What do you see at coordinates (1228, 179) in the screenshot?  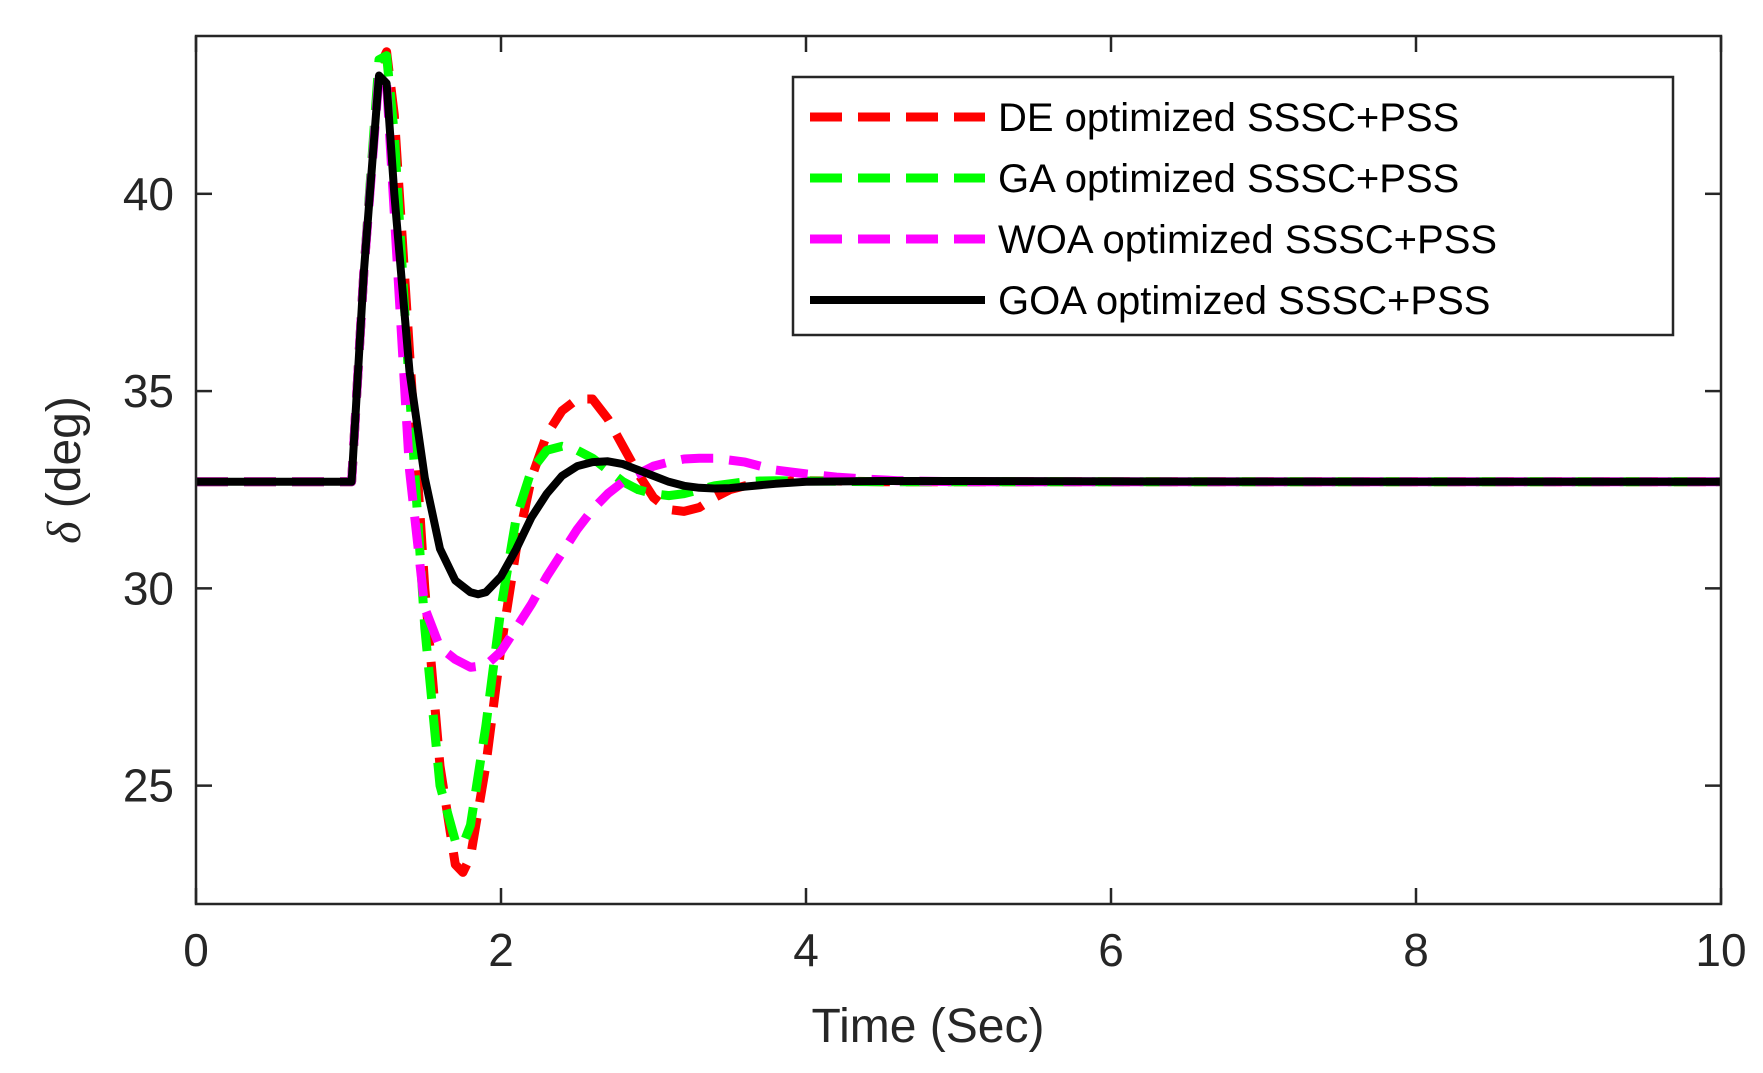 I see `legend-label-2: GA optimized SSSC+PSS` at bounding box center [1228, 179].